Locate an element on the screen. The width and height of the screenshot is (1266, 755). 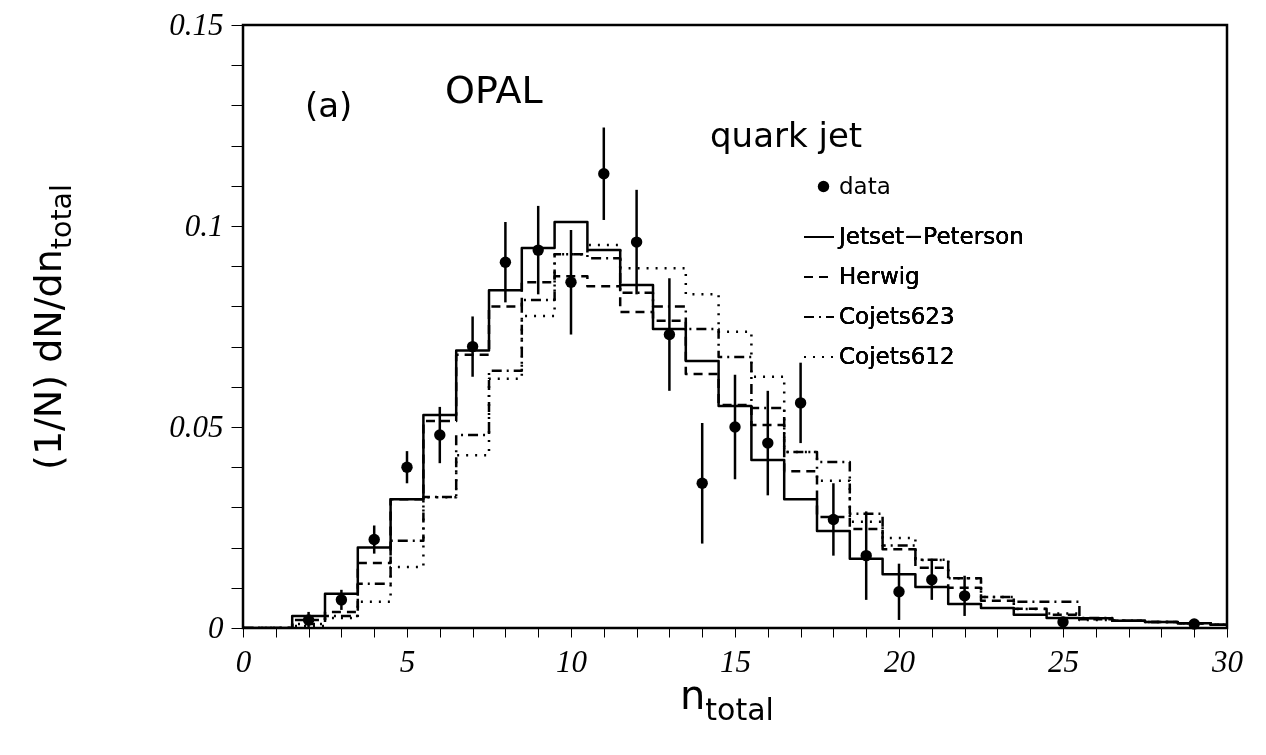
x-tick-label: 20 is located at coordinates (900, 661).